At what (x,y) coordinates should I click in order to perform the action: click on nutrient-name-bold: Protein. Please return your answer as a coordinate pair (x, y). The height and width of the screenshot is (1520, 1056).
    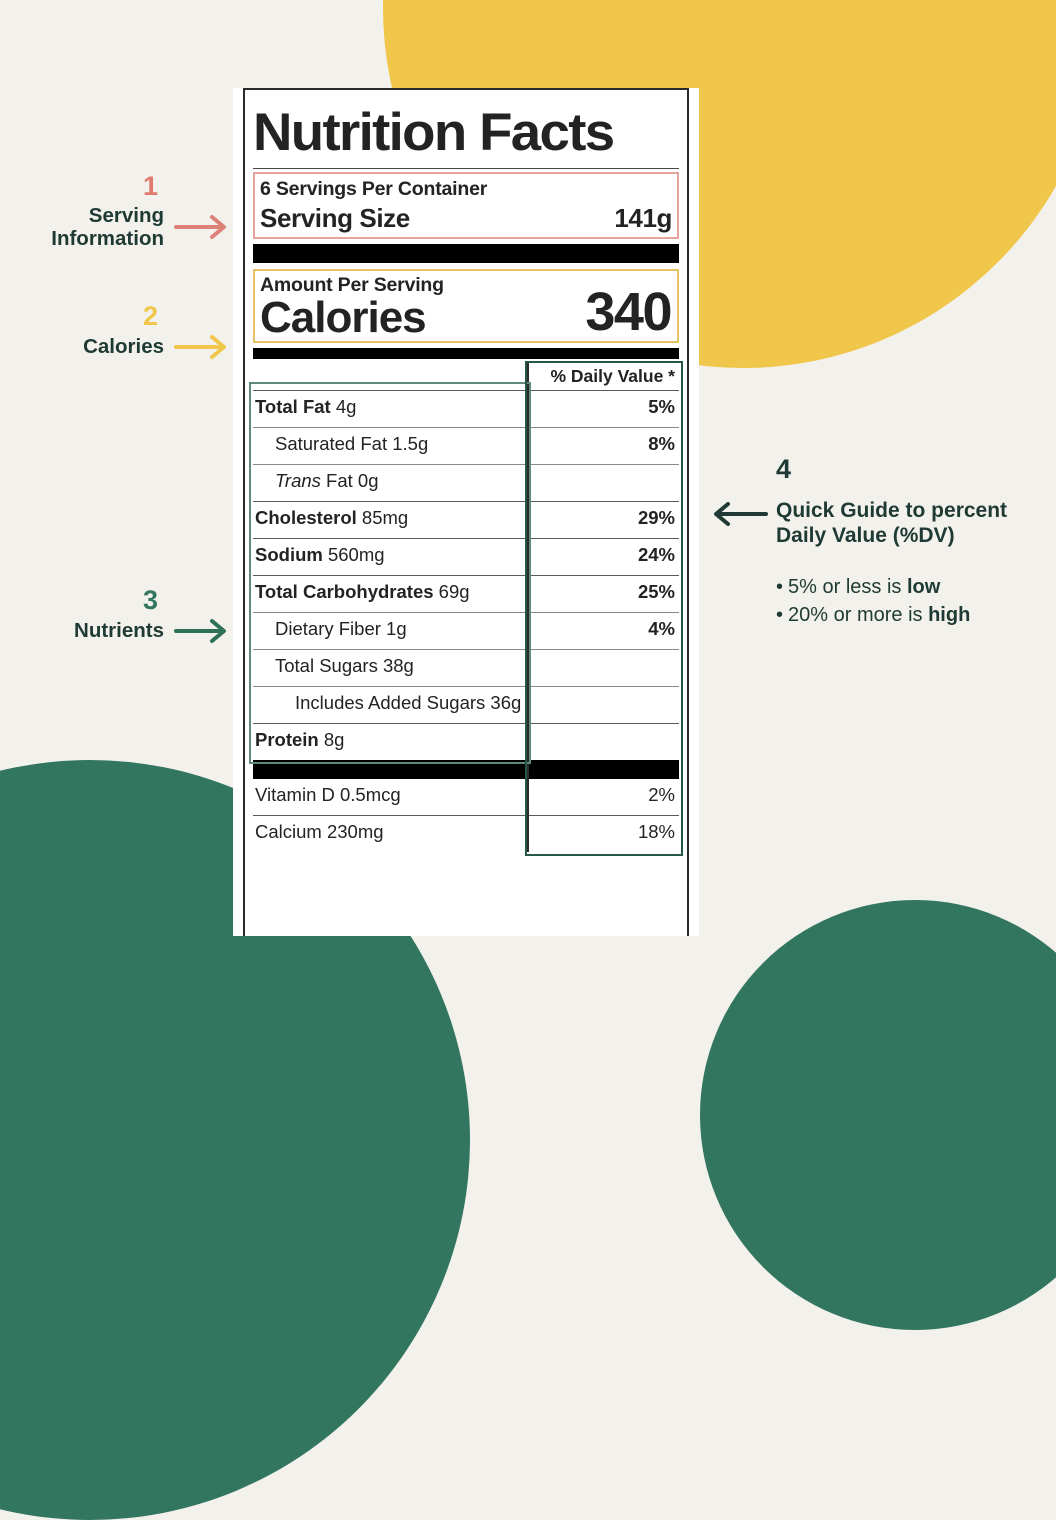
    Looking at the image, I should click on (287, 739).